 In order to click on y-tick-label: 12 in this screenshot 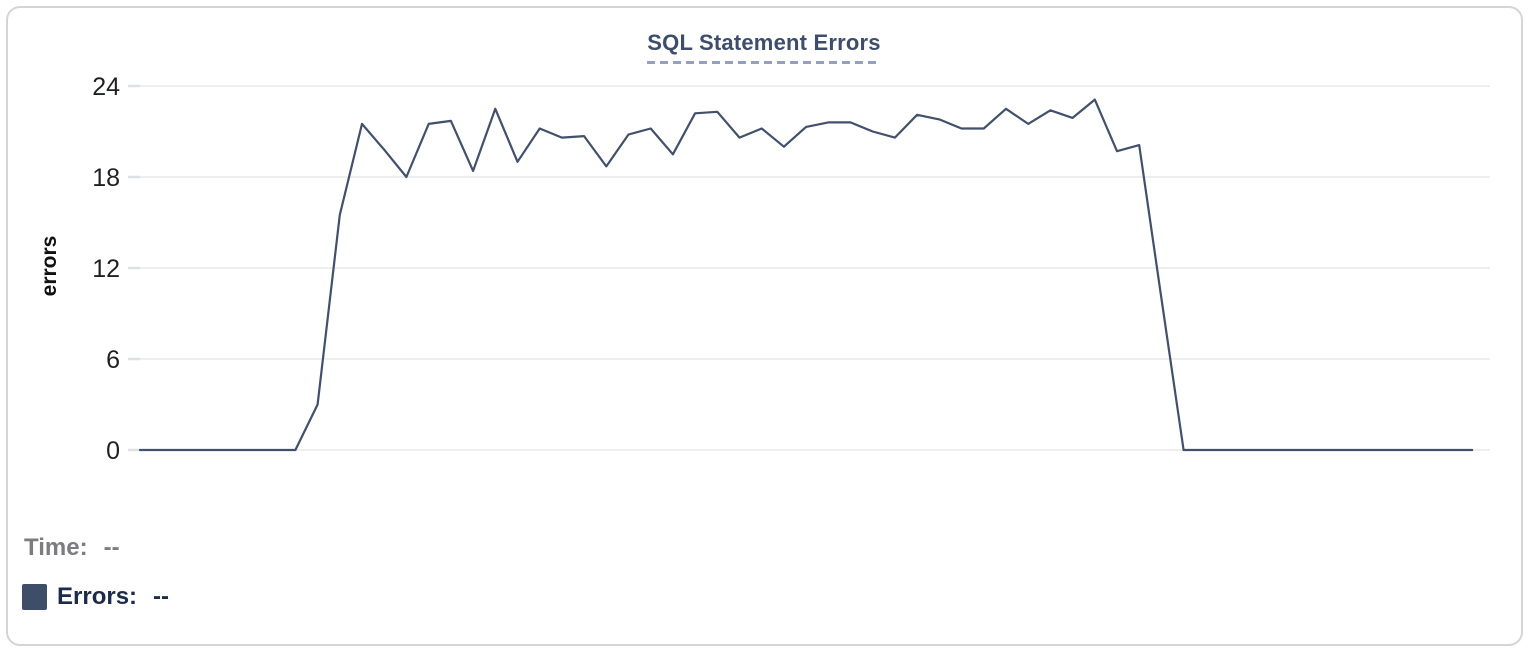, I will do `click(106, 269)`.